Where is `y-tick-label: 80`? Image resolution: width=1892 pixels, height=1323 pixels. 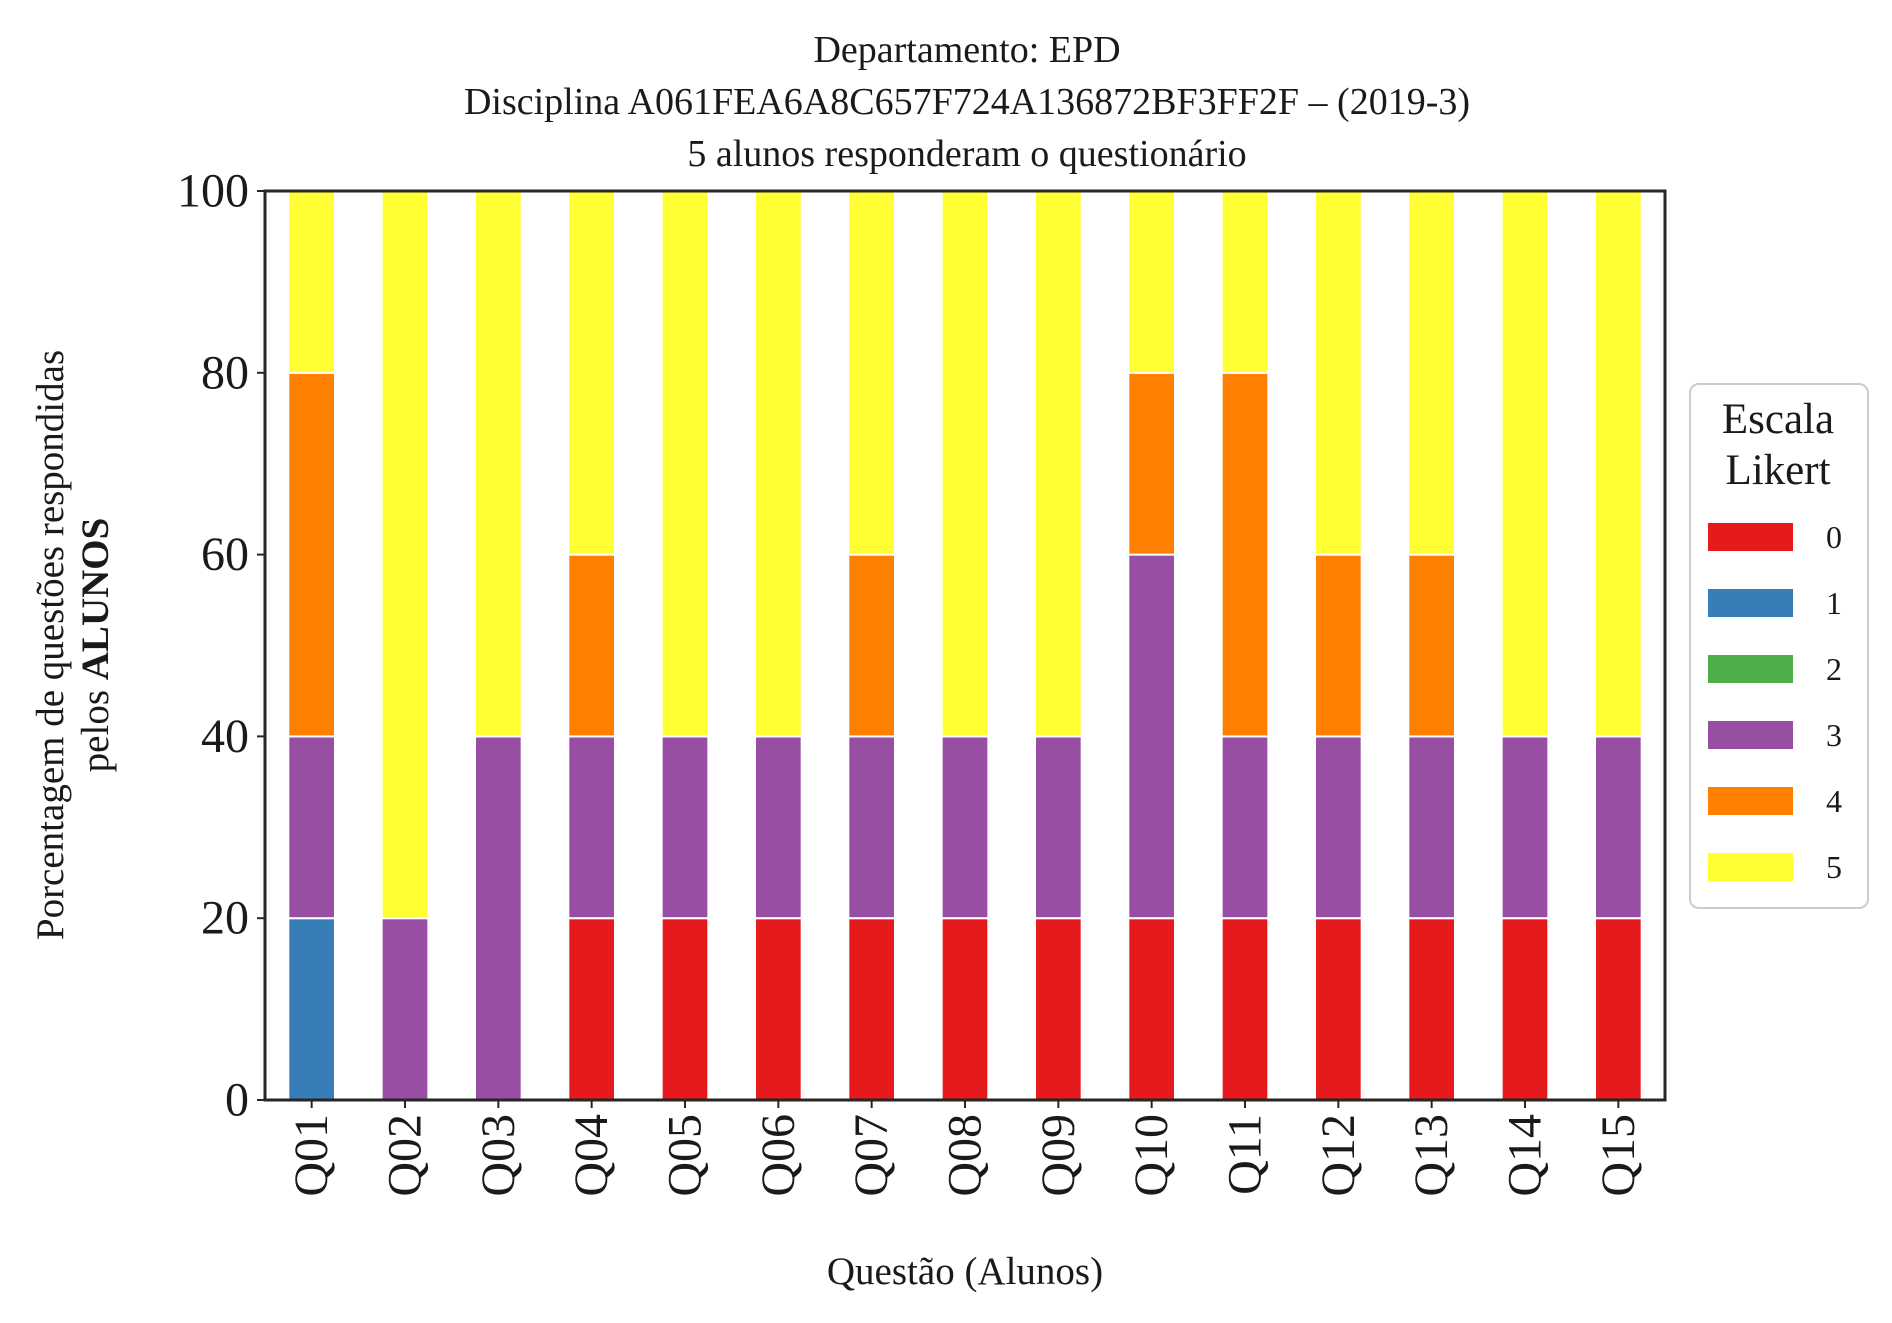 y-tick-label: 80 is located at coordinates (225, 372).